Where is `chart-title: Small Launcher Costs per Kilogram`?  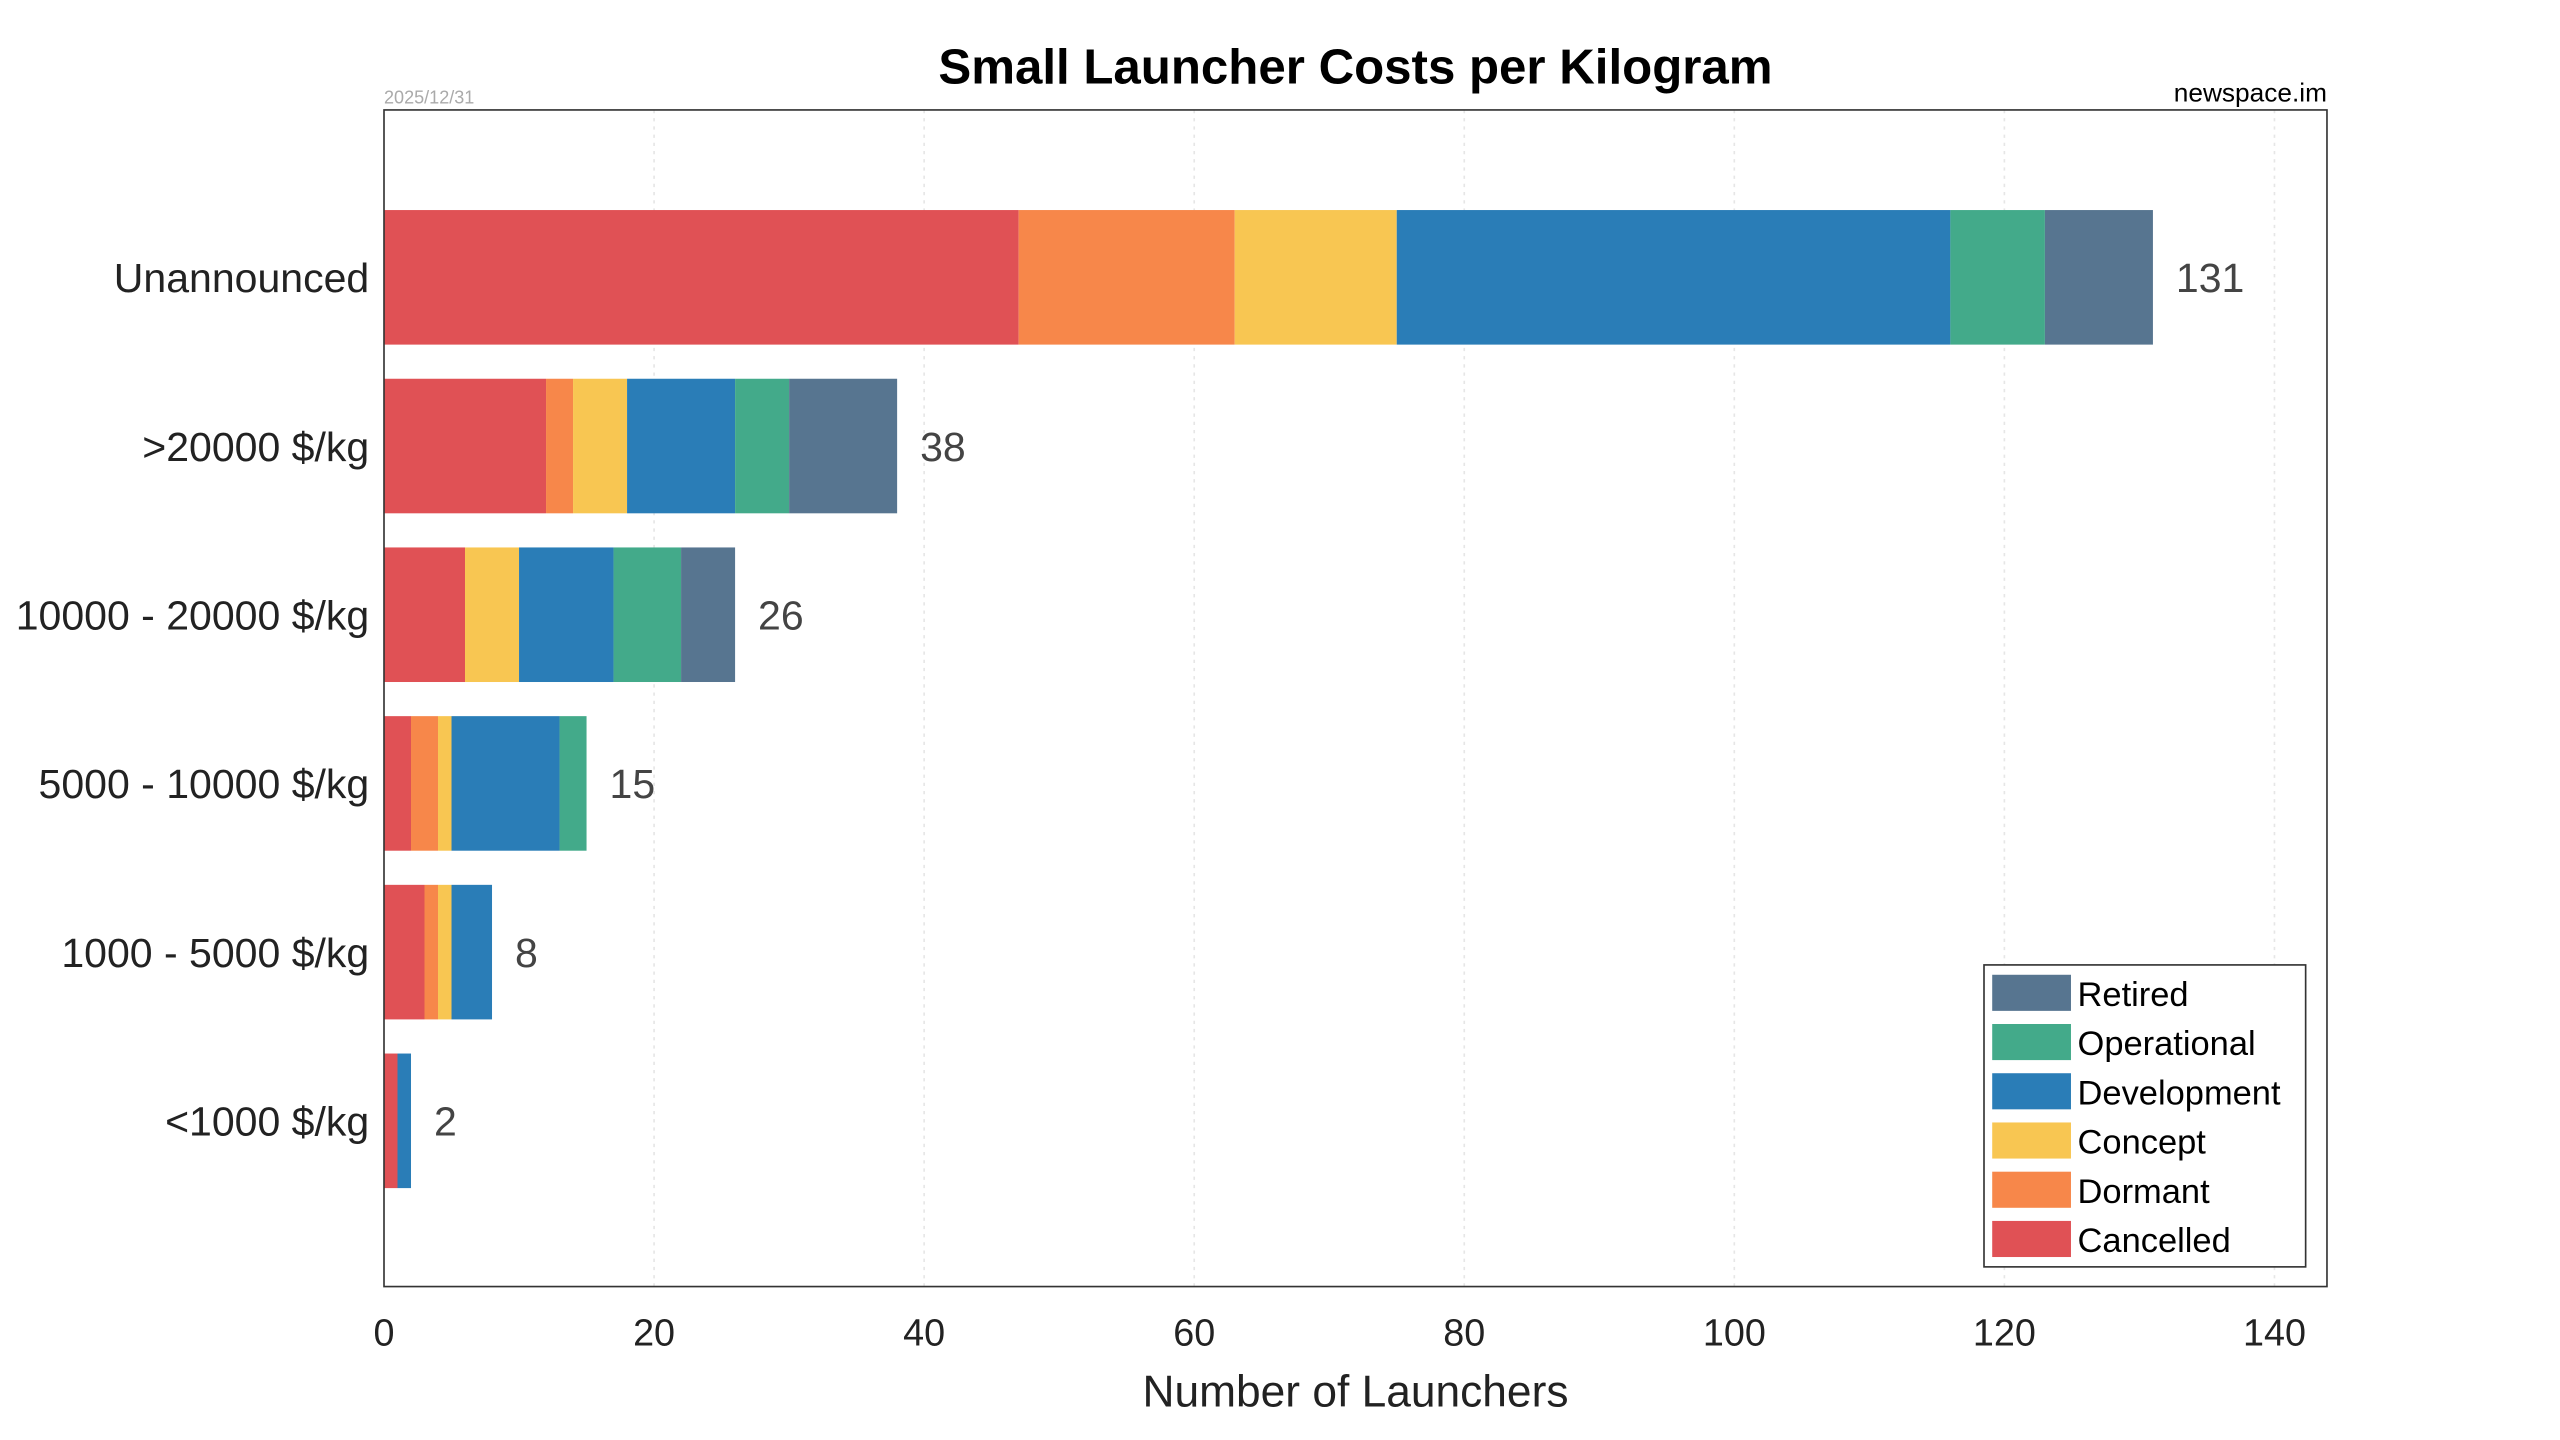 chart-title: Small Launcher Costs per Kilogram is located at coordinates (1355, 67).